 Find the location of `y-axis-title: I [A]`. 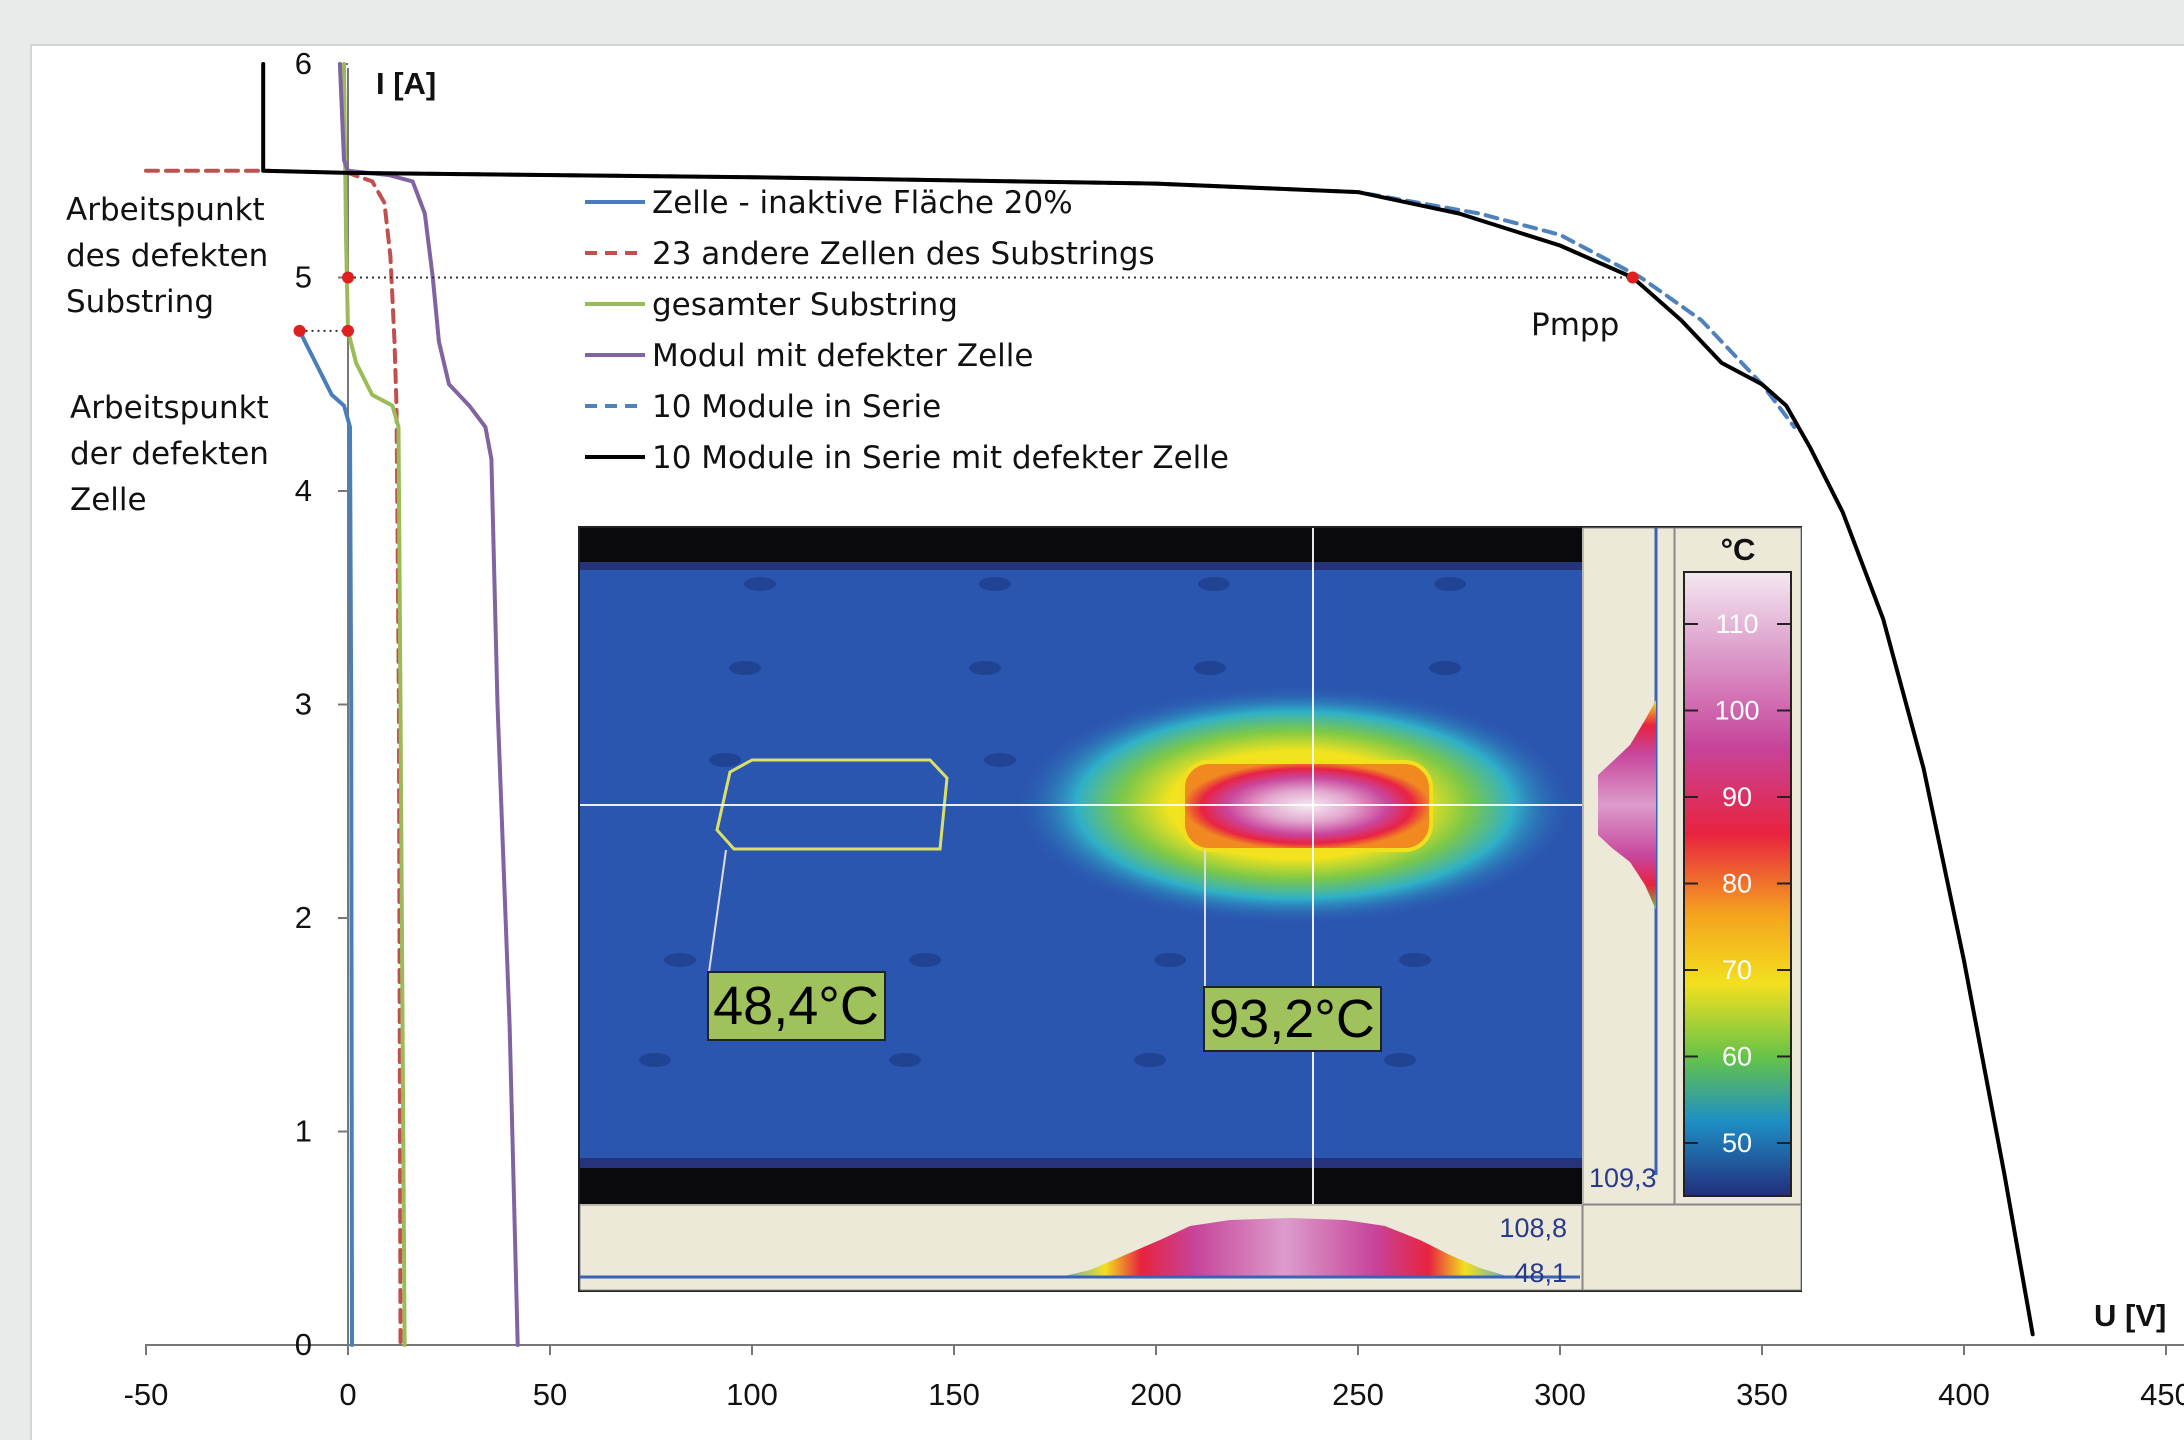

y-axis-title: I [A] is located at coordinates (406, 83).